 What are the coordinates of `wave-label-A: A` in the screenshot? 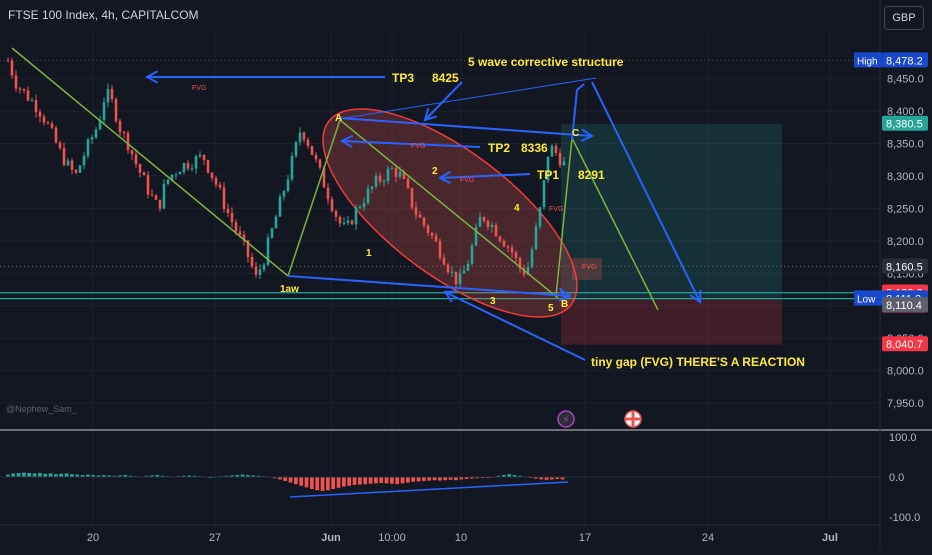 It's located at (338, 118).